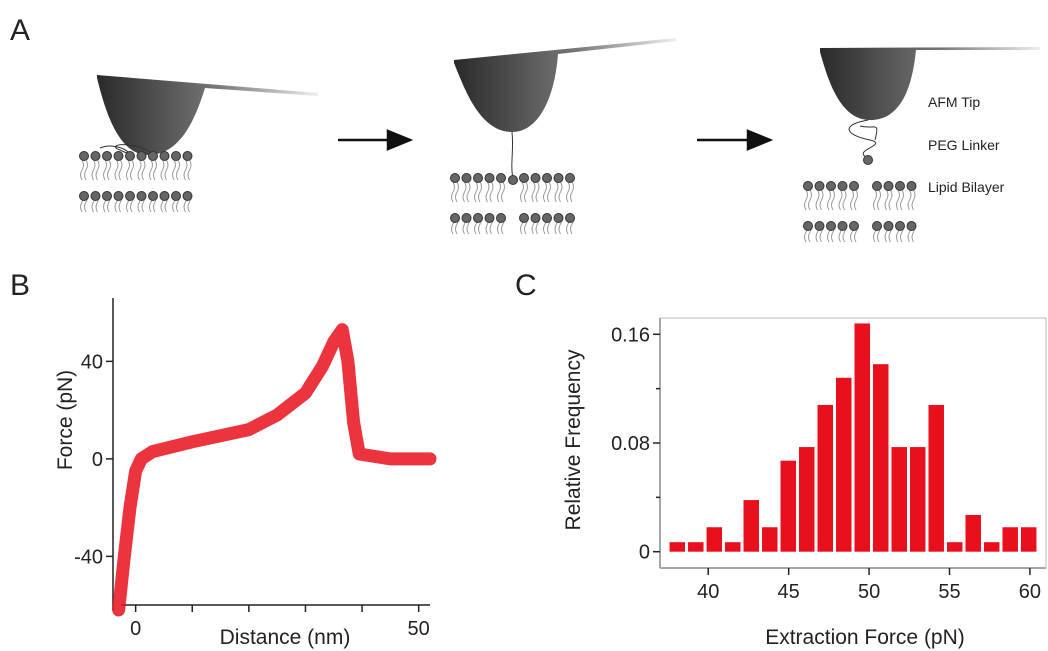  Describe the element at coordinates (202, 509) in the screenshot. I see `chart-b: Force (pN) Distance (nm)` at that location.